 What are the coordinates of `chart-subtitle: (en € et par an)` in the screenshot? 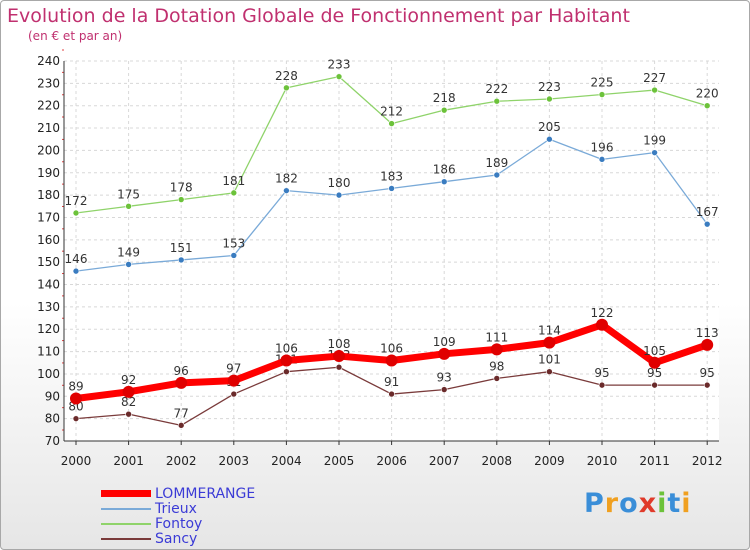 It's located at (75, 36).